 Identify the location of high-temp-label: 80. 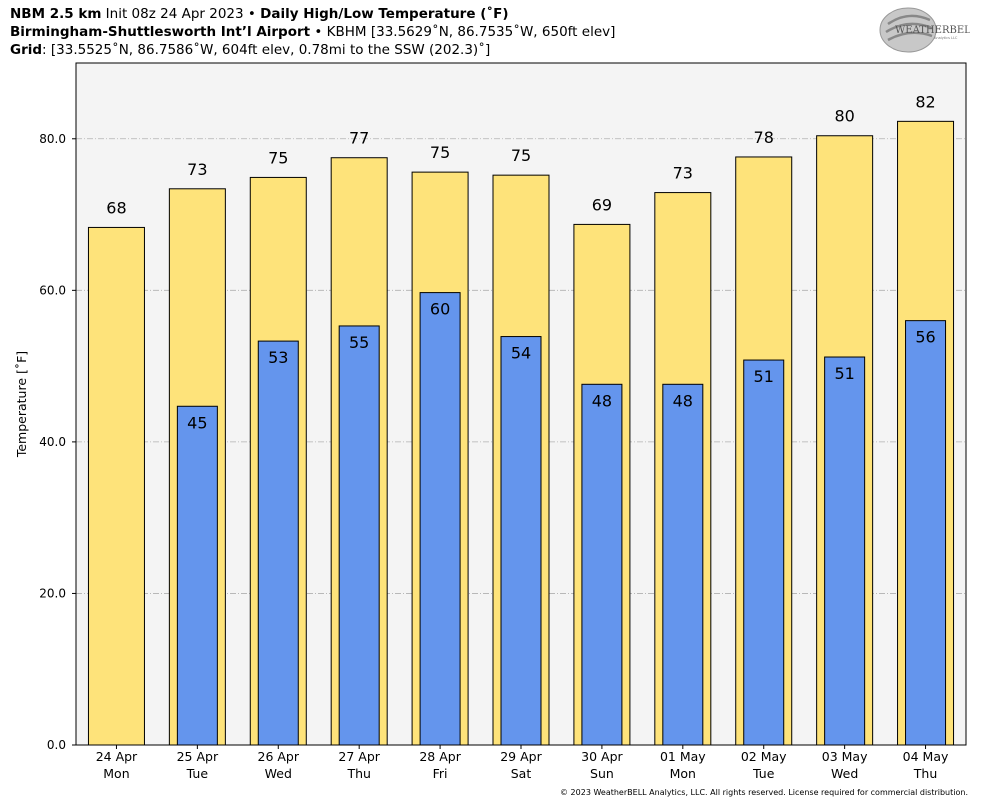
(844, 116).